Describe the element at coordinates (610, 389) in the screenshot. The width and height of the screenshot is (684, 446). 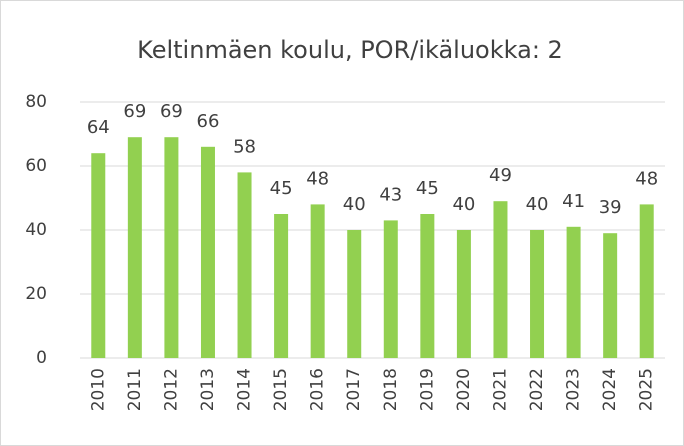
I see `x-tick-label: 2024` at that location.